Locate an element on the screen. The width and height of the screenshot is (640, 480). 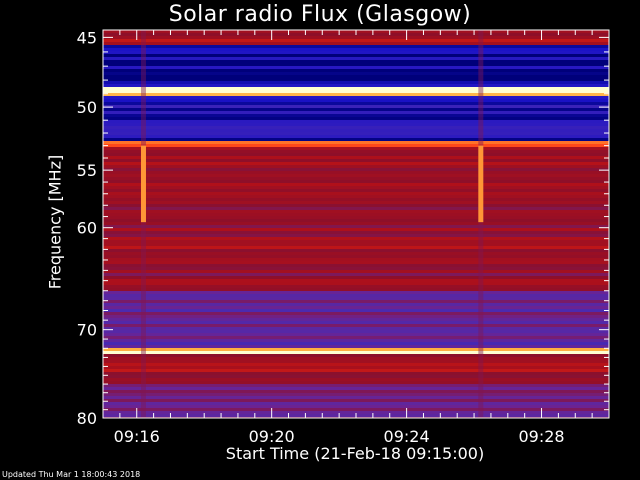
y-tick-label: 45 is located at coordinates (87, 37).